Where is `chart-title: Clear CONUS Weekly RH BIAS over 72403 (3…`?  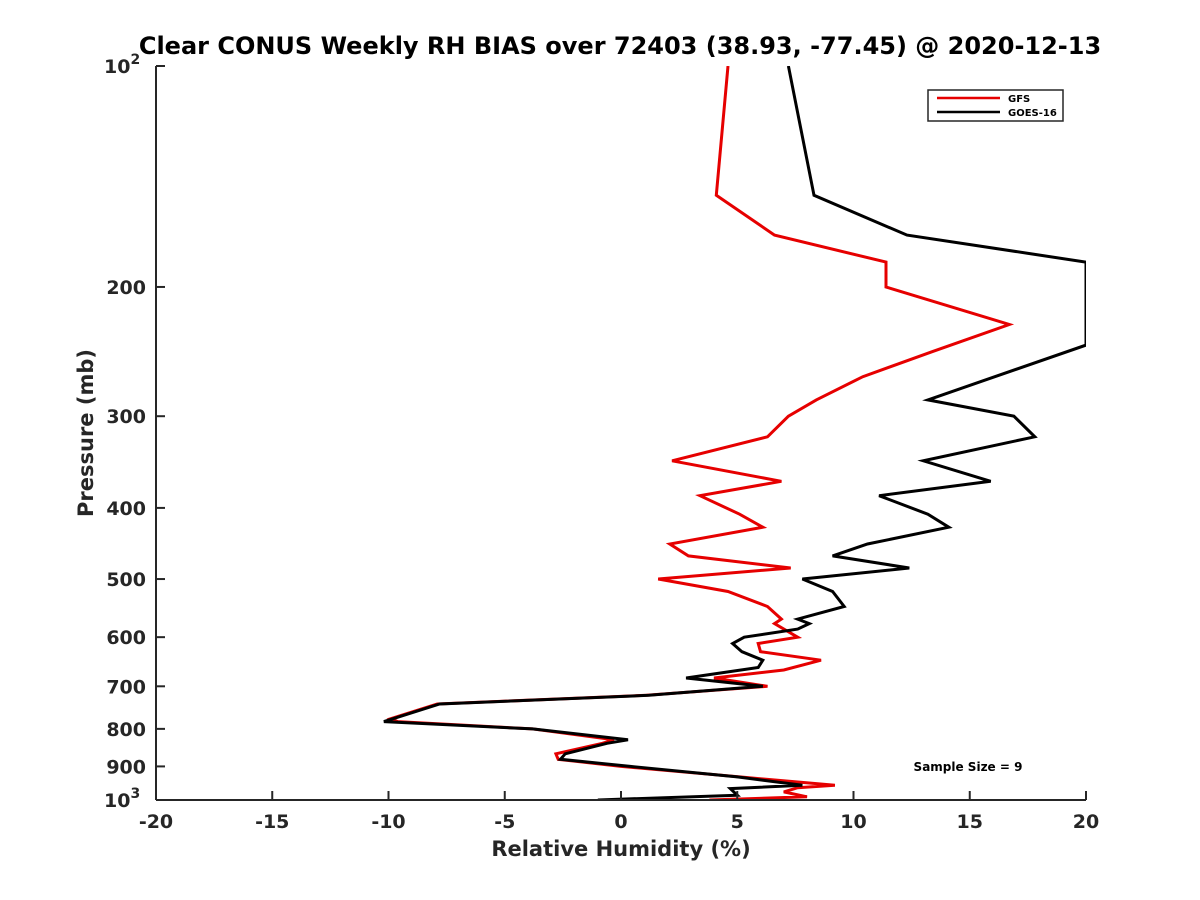 chart-title: Clear CONUS Weekly RH BIAS over 72403 (3… is located at coordinates (620, 46).